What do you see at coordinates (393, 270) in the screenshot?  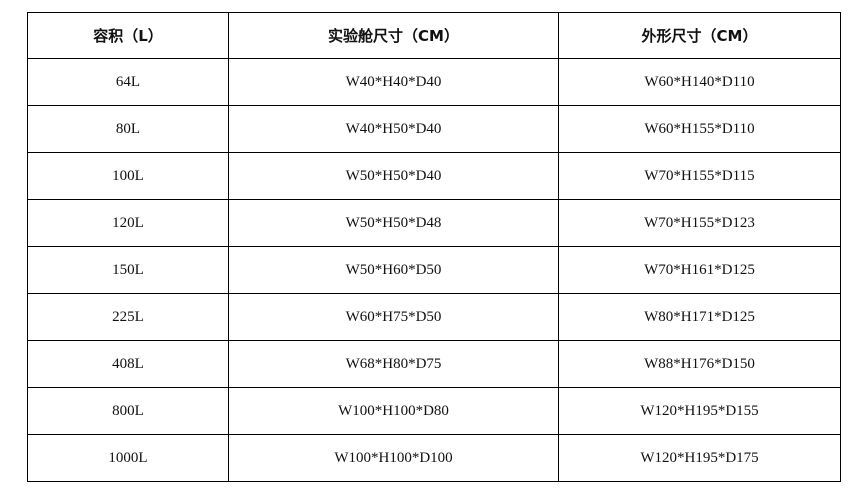 I see `cell-chamber-size: W50*H60*D50` at bounding box center [393, 270].